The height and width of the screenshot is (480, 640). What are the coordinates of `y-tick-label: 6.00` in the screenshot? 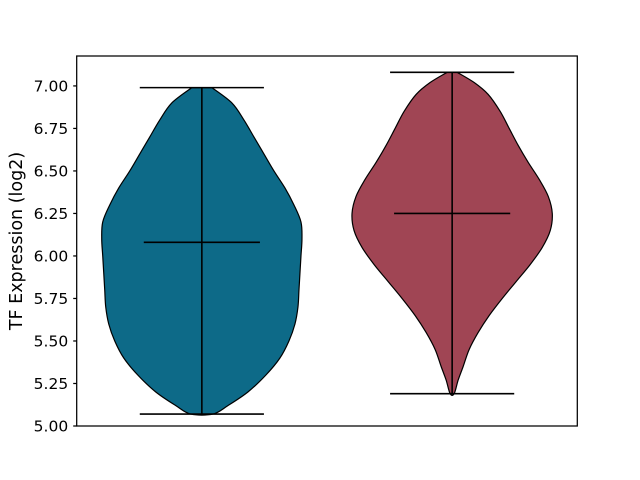 It's located at (51, 256).